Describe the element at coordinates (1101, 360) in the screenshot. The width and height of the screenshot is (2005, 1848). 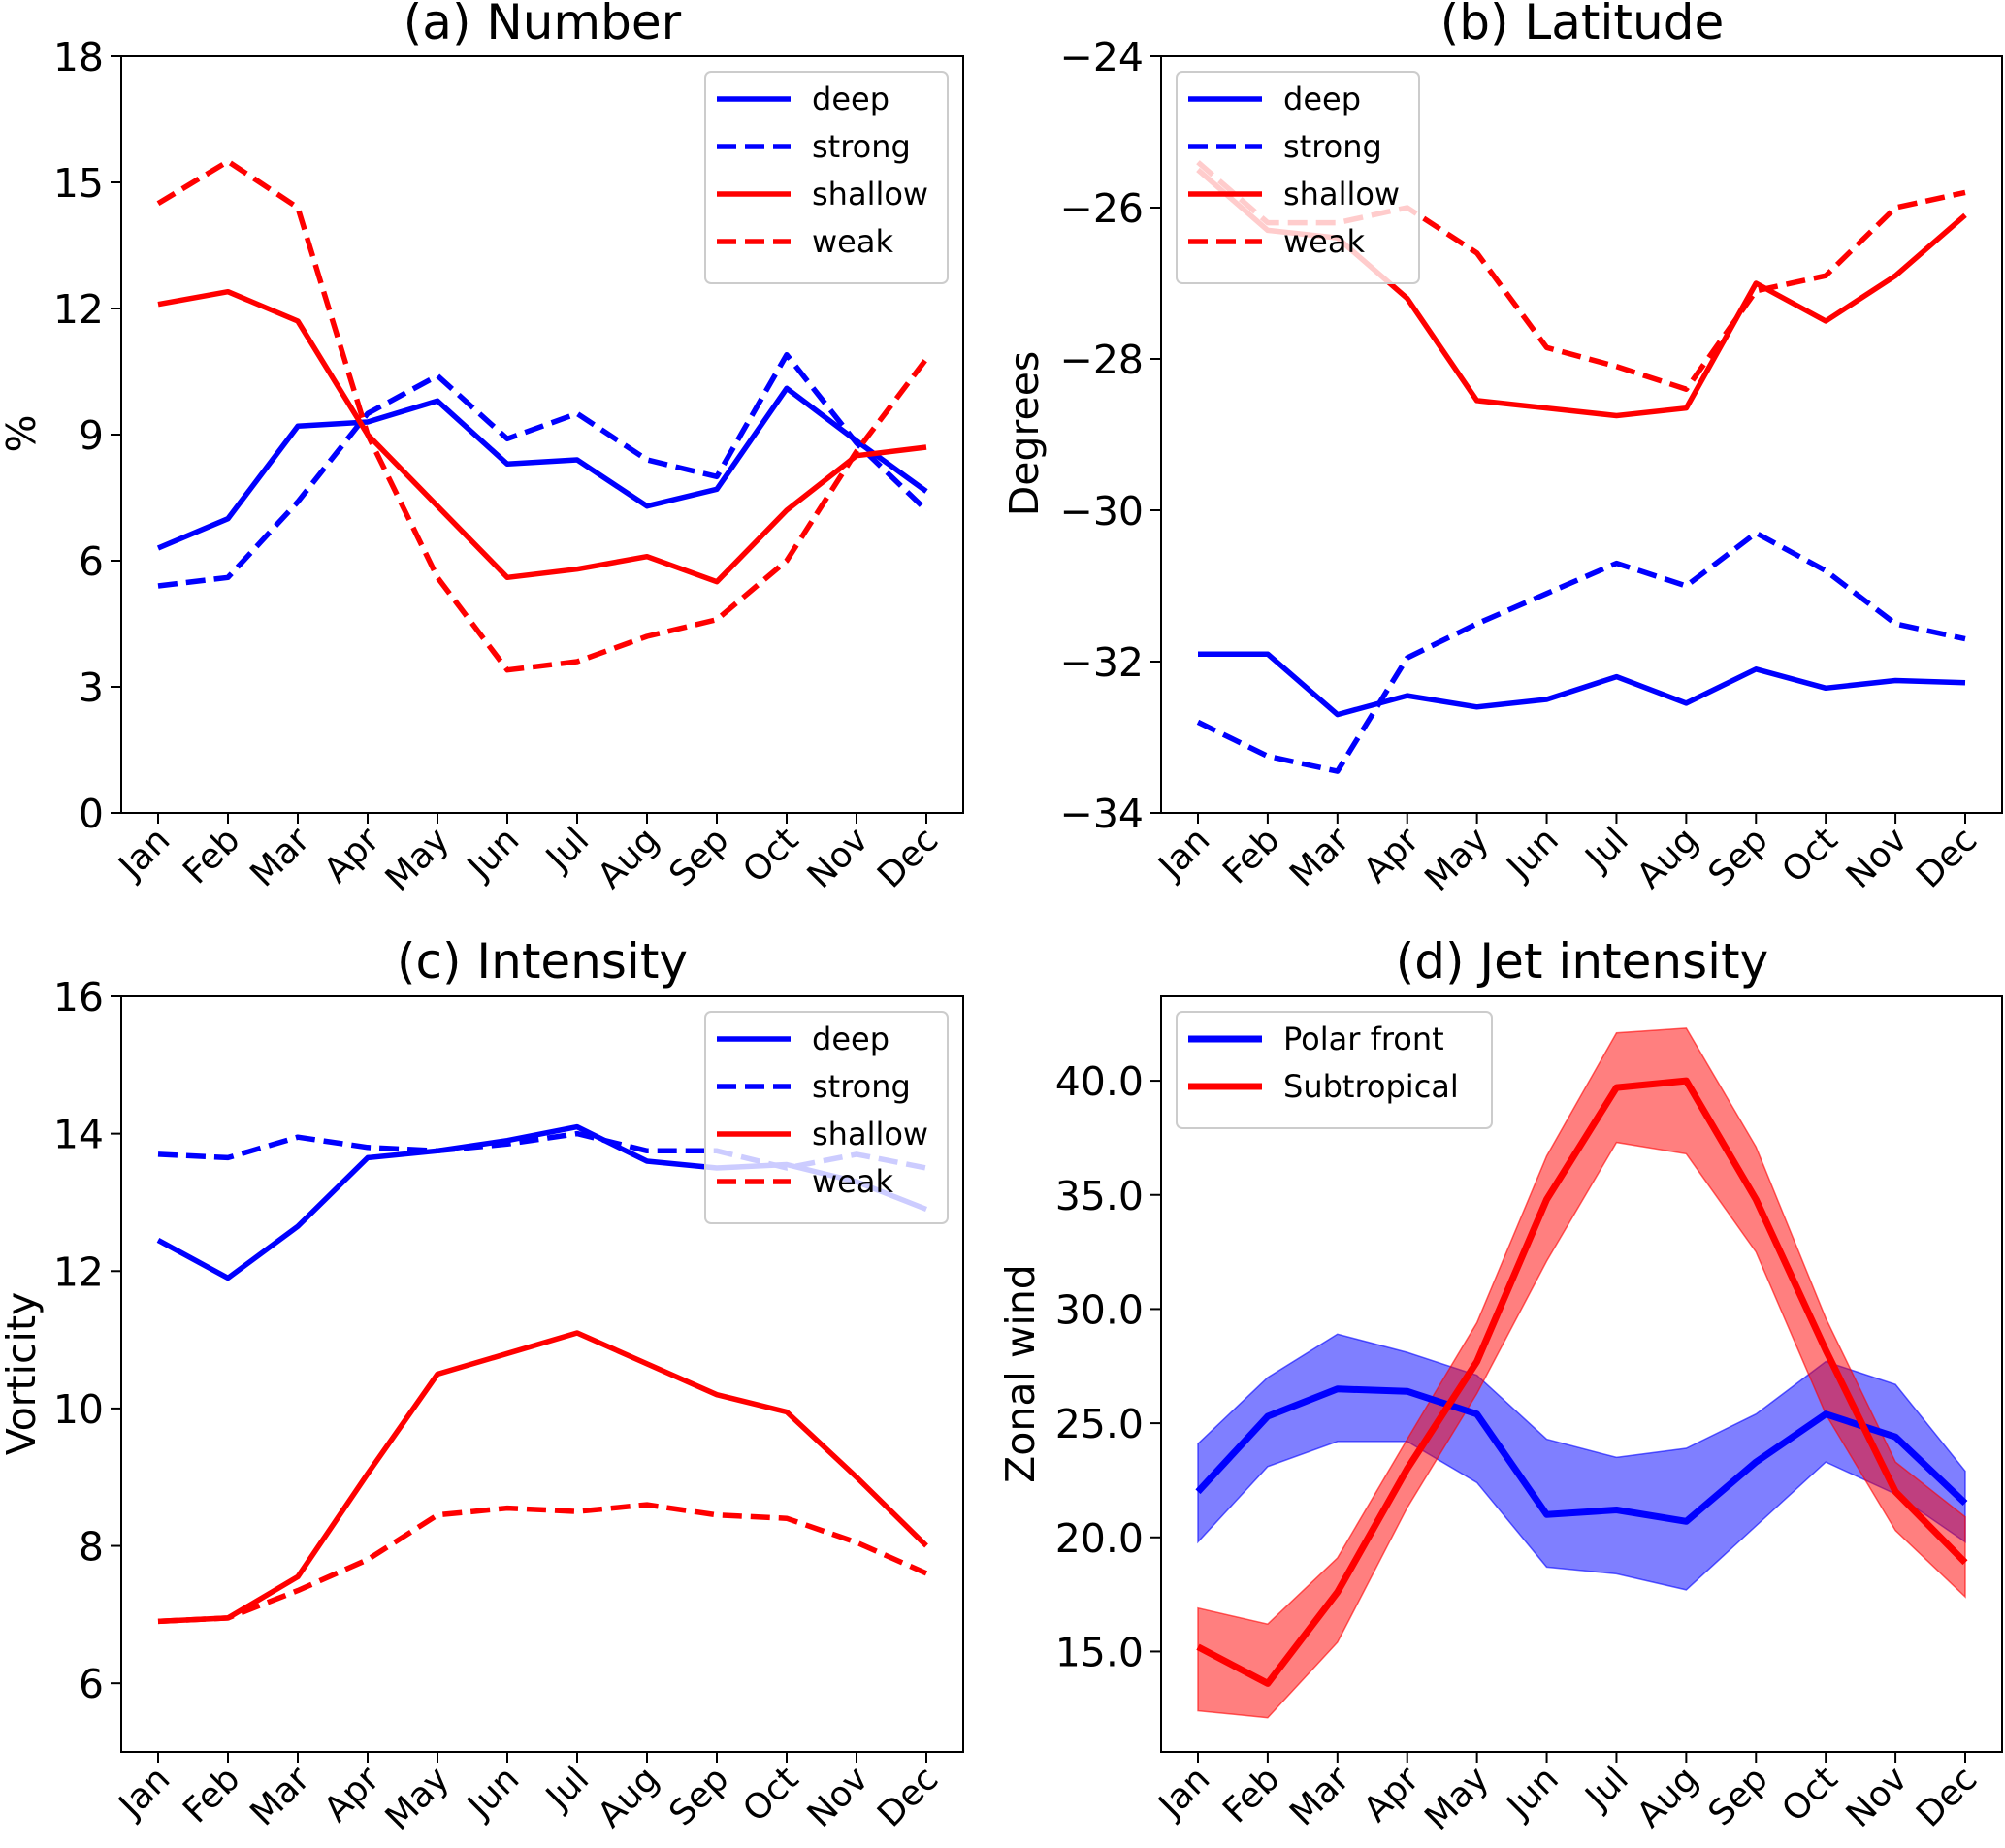
I see `y-tick-label: −28` at that location.